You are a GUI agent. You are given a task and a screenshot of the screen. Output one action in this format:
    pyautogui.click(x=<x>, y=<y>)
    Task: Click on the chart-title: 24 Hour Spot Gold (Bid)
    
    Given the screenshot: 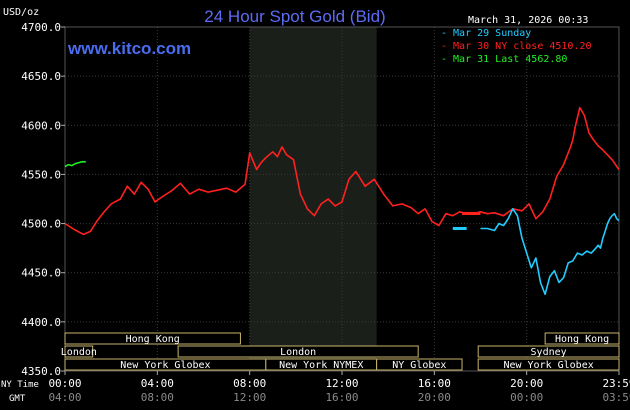 What is the action you would take?
    pyautogui.click(x=294, y=16)
    